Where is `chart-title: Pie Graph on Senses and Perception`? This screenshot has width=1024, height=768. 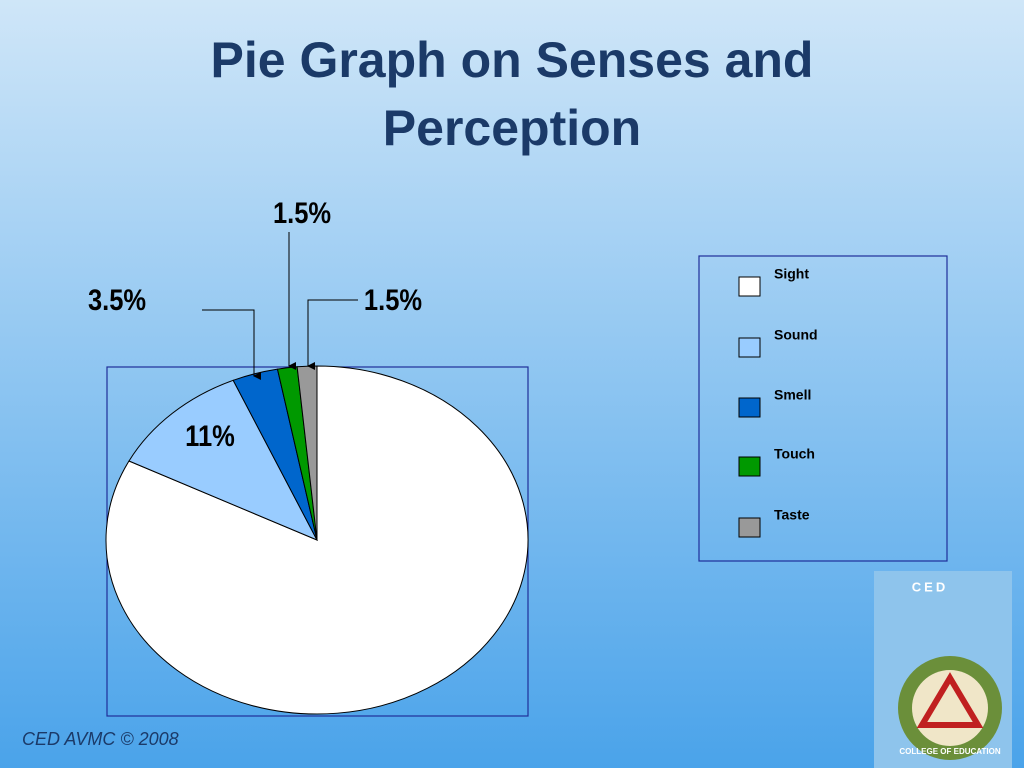 chart-title: Pie Graph on Senses and Perception is located at coordinates (512, 94).